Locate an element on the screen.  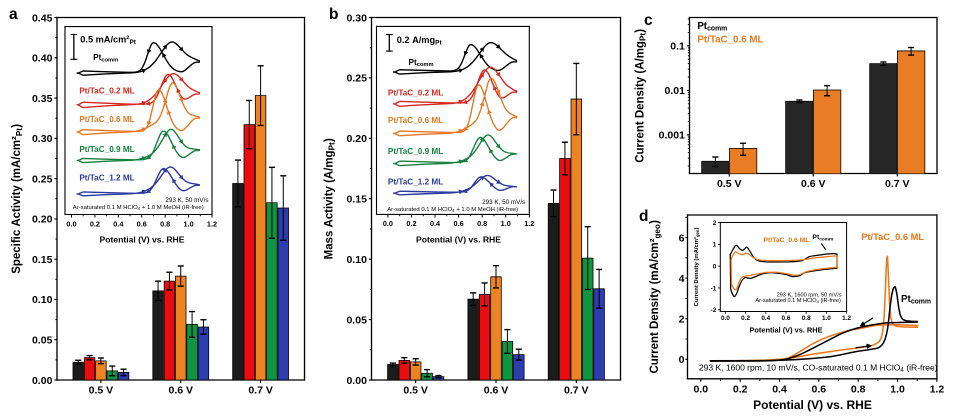
svg-text: 0.45 is located at coordinates (42, 18).